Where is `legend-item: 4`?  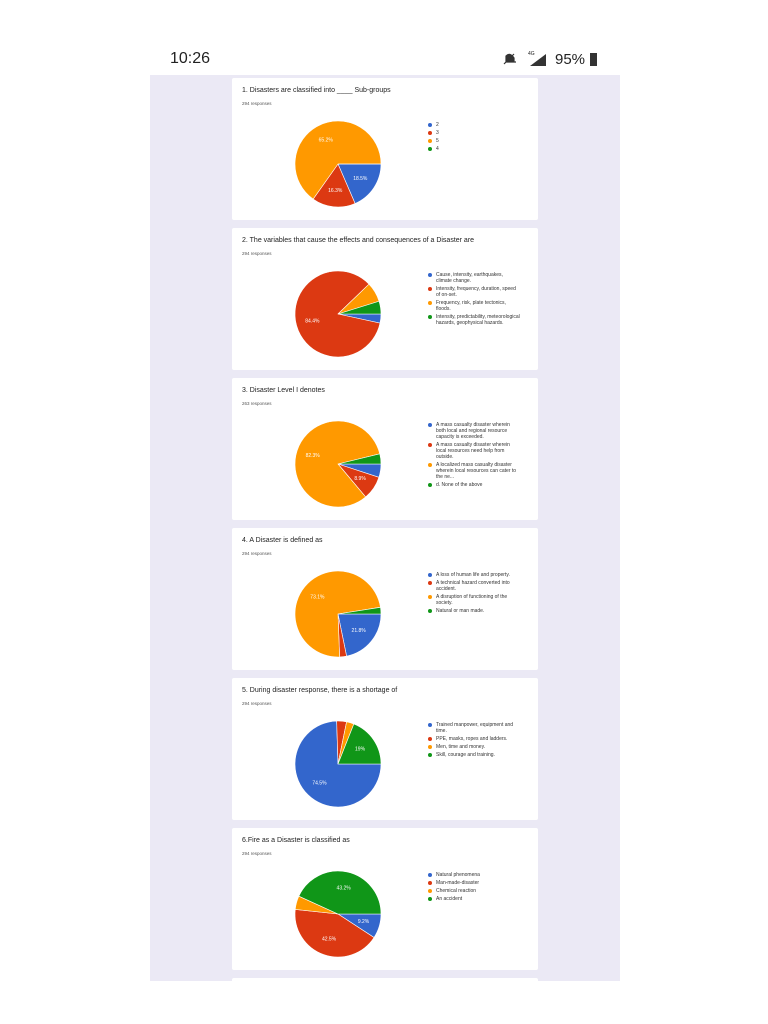
legend-item: 4 is located at coordinates (474, 149).